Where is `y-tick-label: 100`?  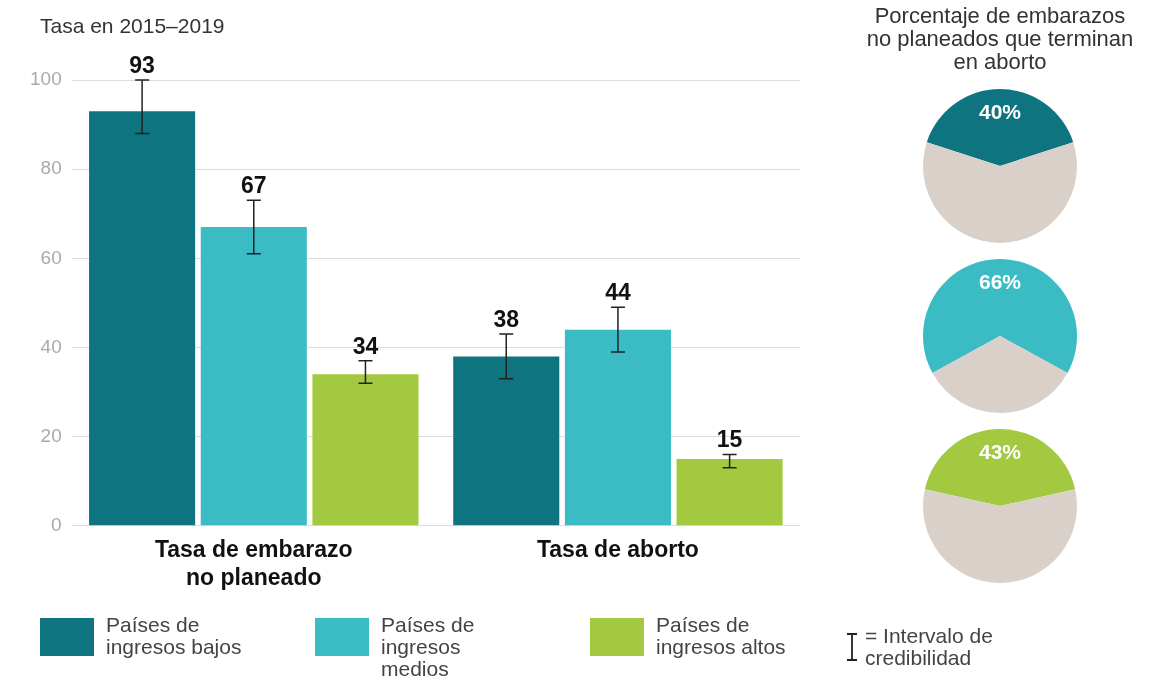
y-tick-label: 100 is located at coordinates (46, 79).